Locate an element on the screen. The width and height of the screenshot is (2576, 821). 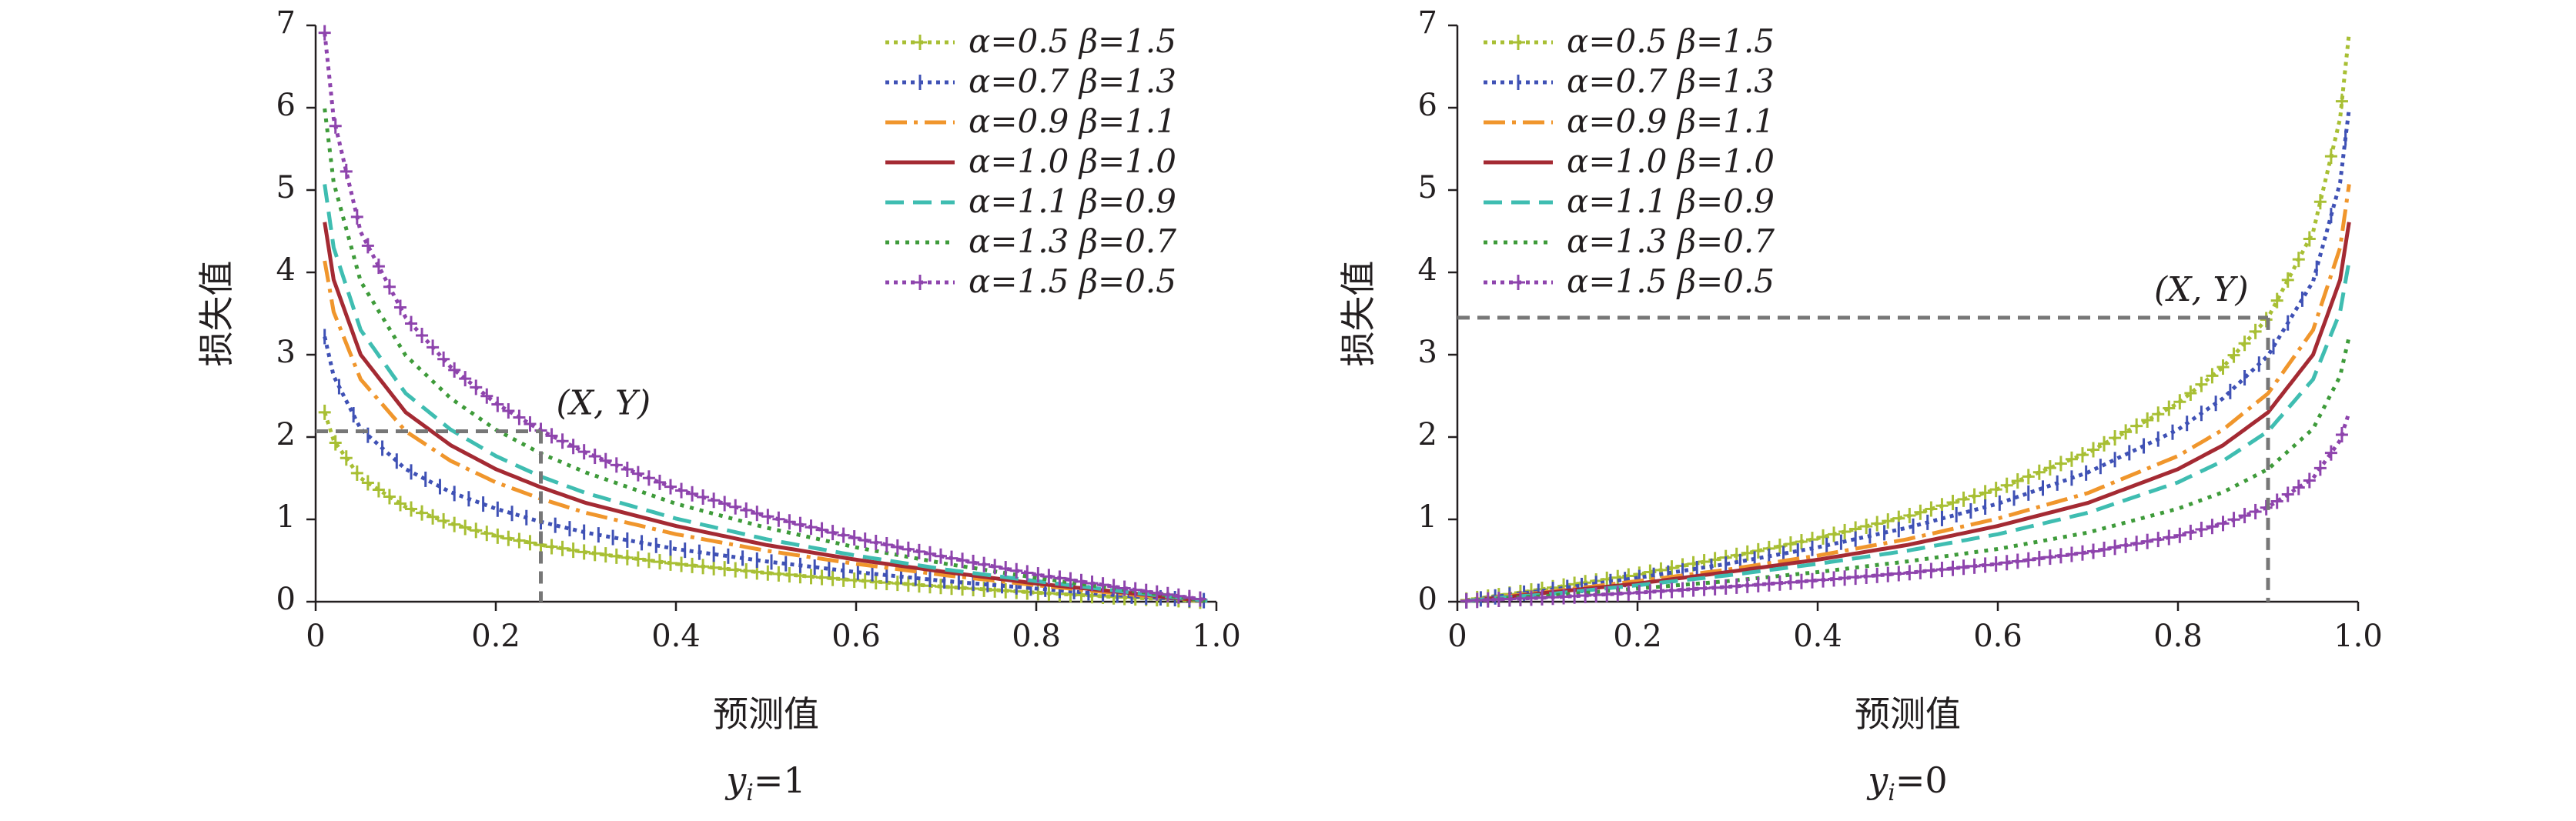
panel-caption: yi=1 is located at coordinates (764, 782).